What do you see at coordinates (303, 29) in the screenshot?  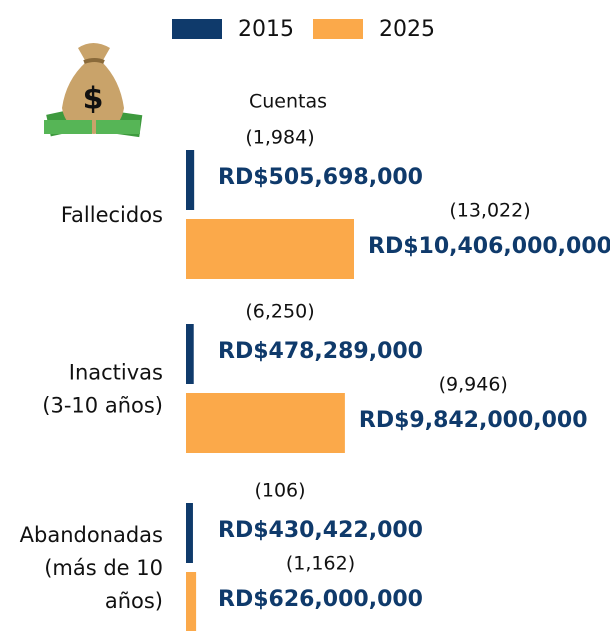 I see `legend: 2015 2025` at bounding box center [303, 29].